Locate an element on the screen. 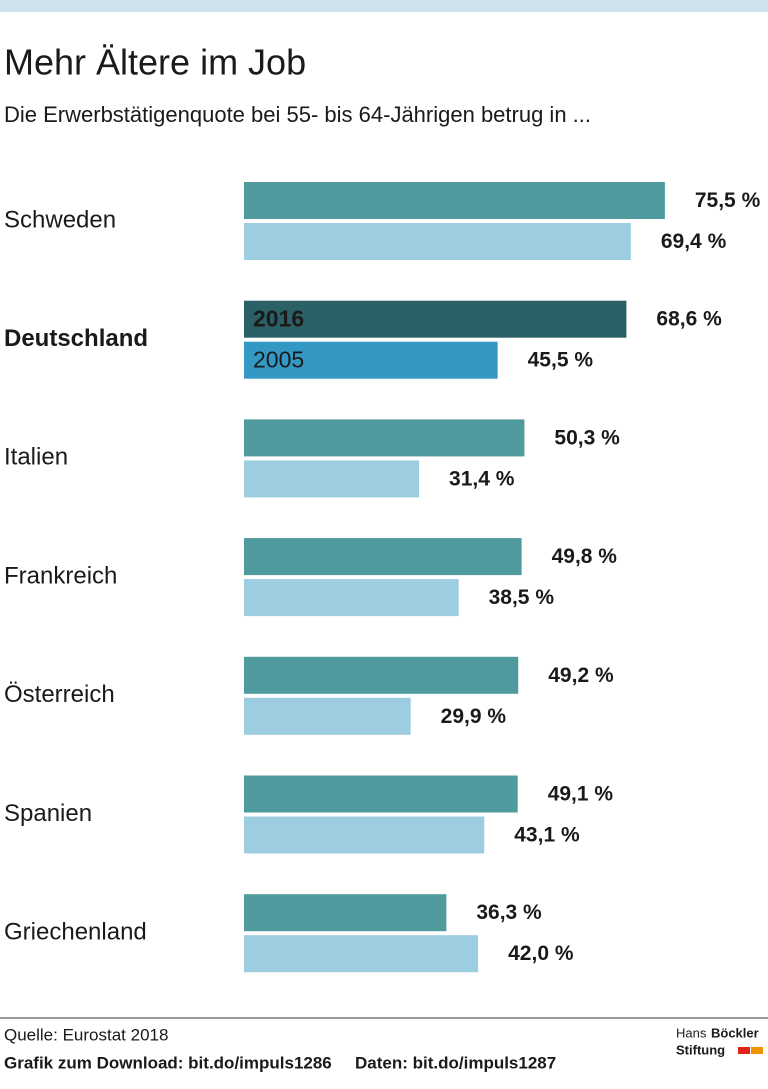 This screenshot has width=768, height=1089. legend-label: 2016 is located at coordinates (278, 318).